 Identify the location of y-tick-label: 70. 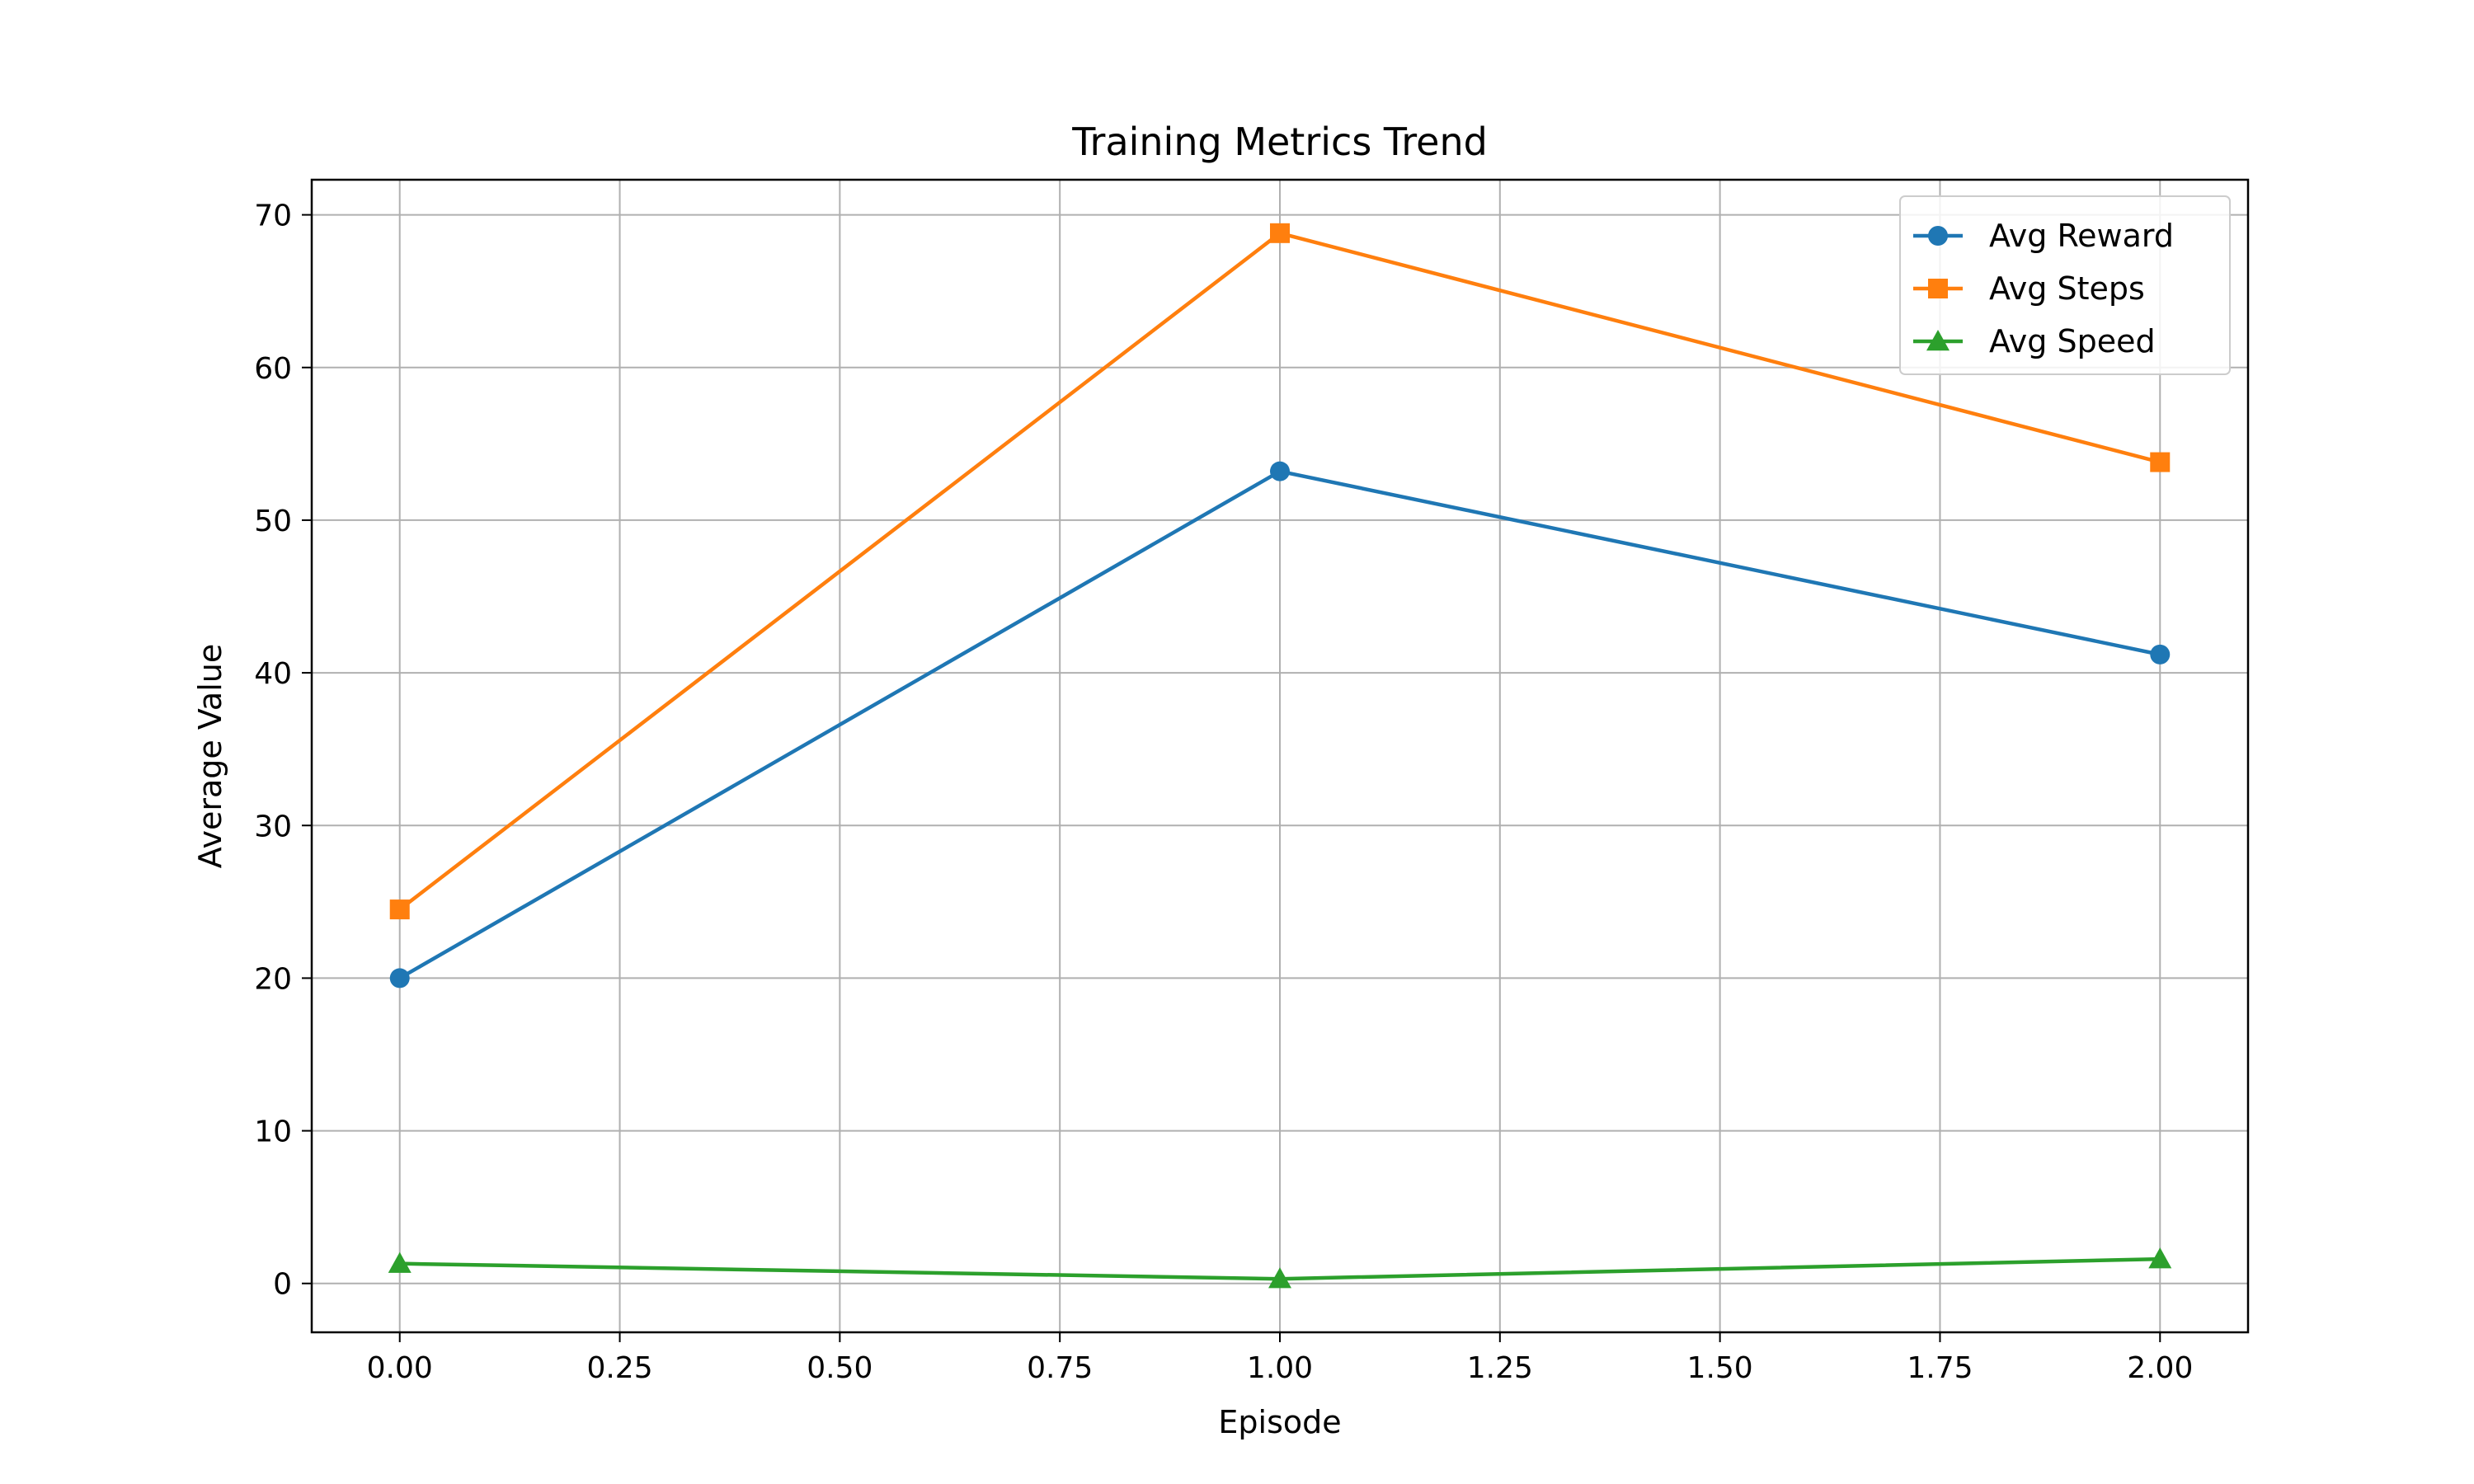
(273, 217).